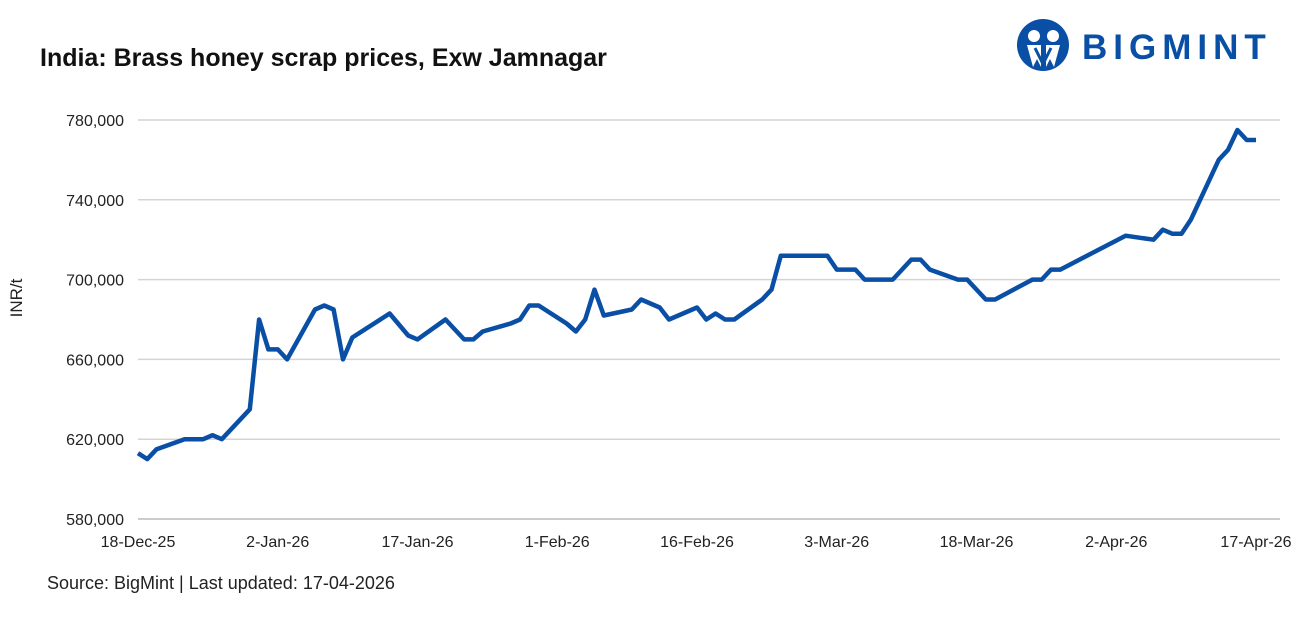  I want to click on y-tick-label: 660,000, so click(95, 360).